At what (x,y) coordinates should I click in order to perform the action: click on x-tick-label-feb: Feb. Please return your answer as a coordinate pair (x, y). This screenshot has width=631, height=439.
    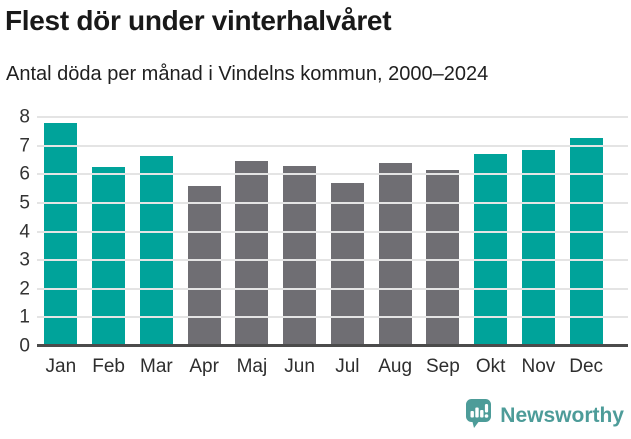
    Looking at the image, I should click on (108, 366).